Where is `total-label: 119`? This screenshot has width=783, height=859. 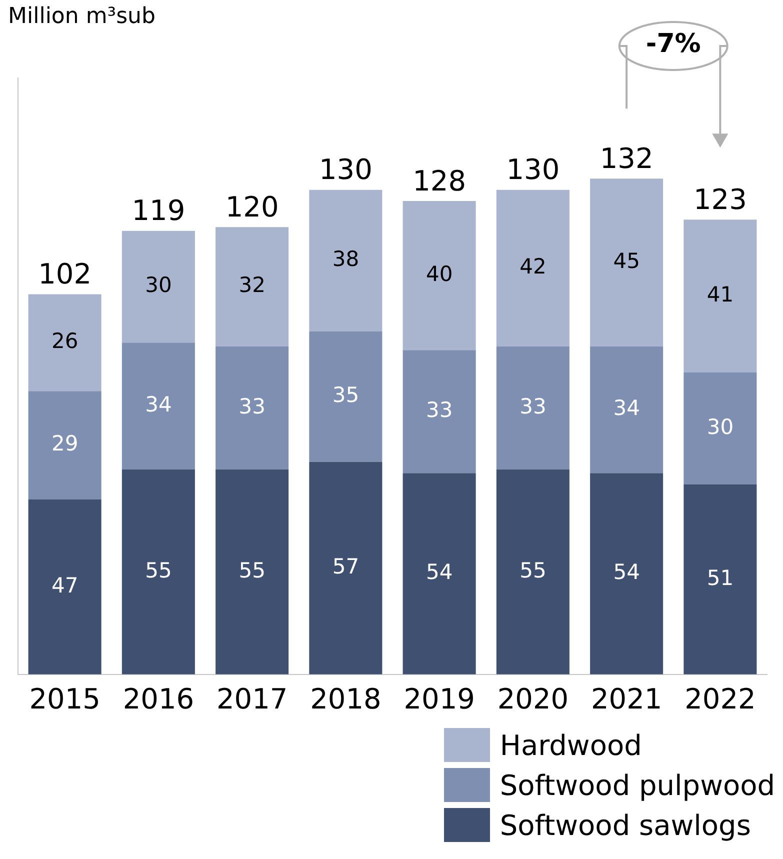 total-label: 119 is located at coordinates (159, 211).